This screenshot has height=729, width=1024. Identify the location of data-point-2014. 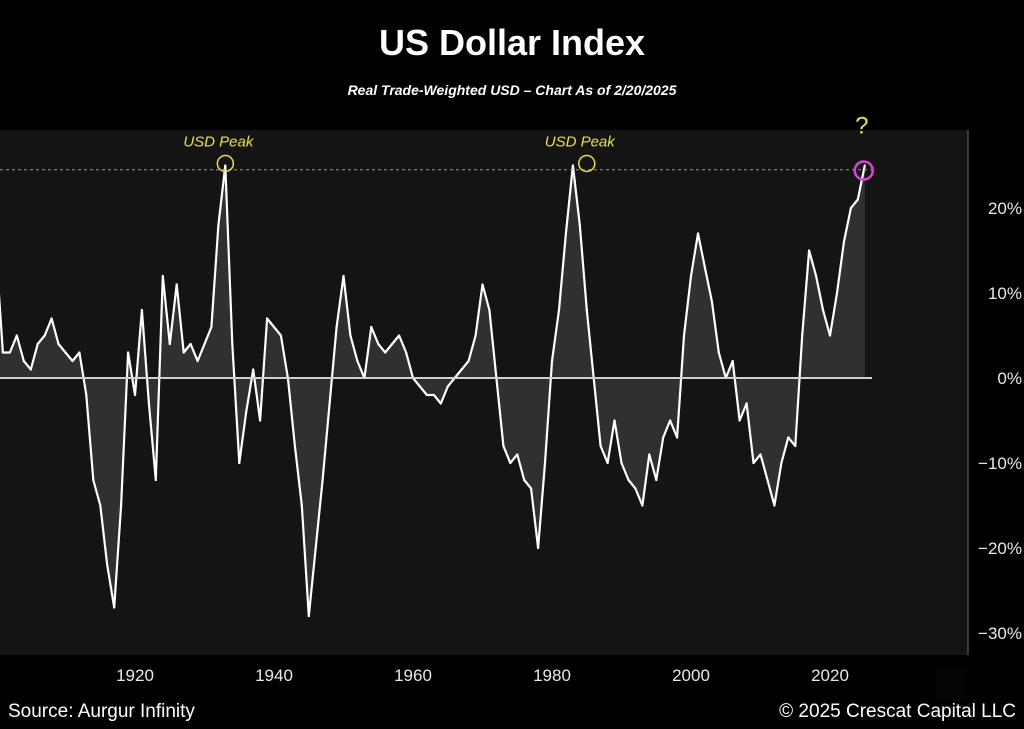
(788, 437).